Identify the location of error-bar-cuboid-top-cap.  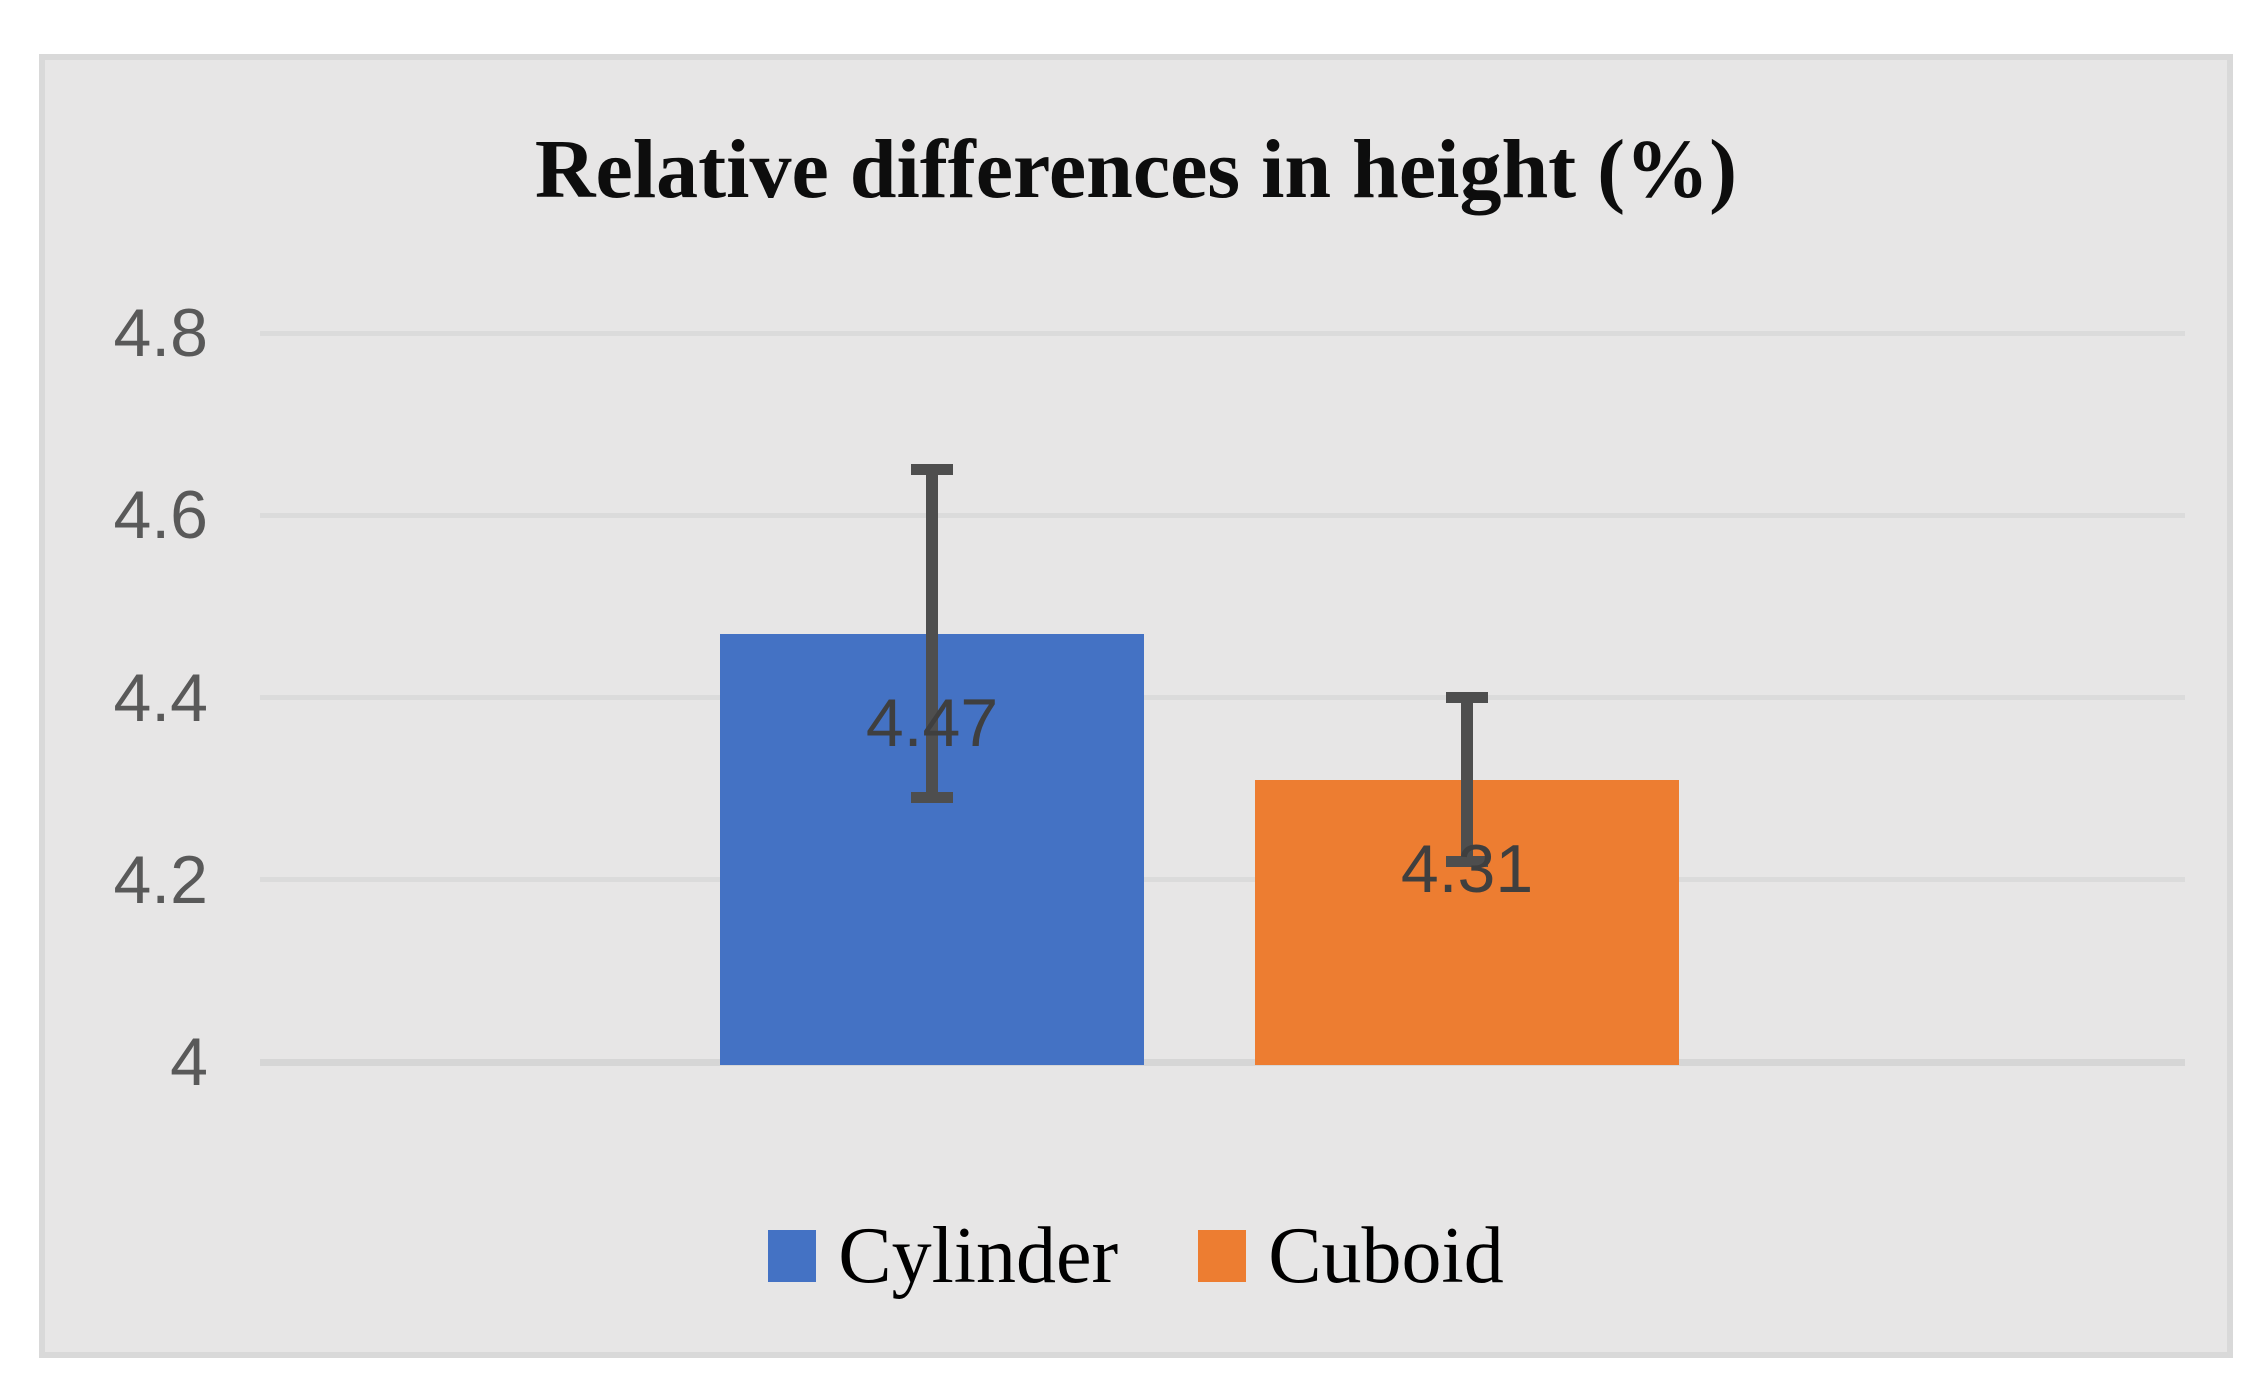
(1467, 698).